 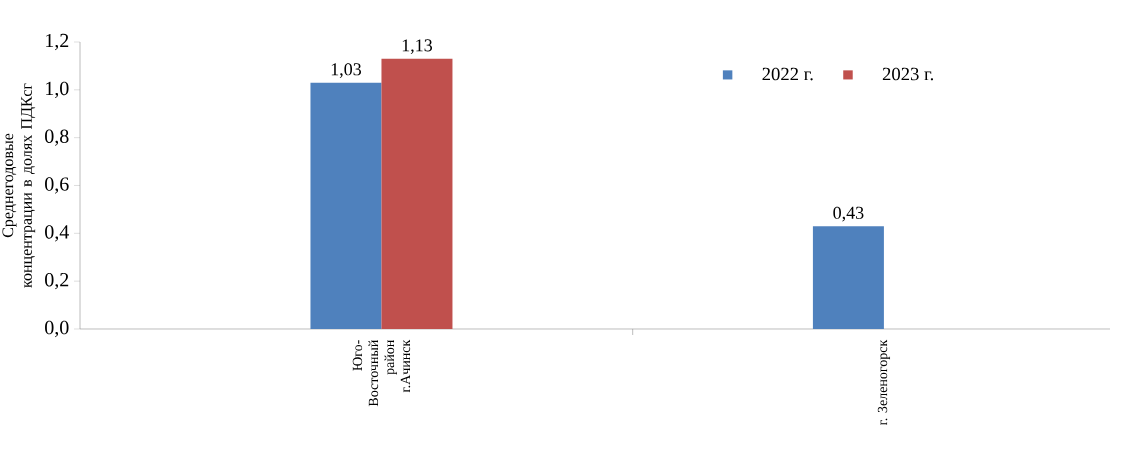 I want to click on y-tick-label: 0,8, so click(x=57, y=137).